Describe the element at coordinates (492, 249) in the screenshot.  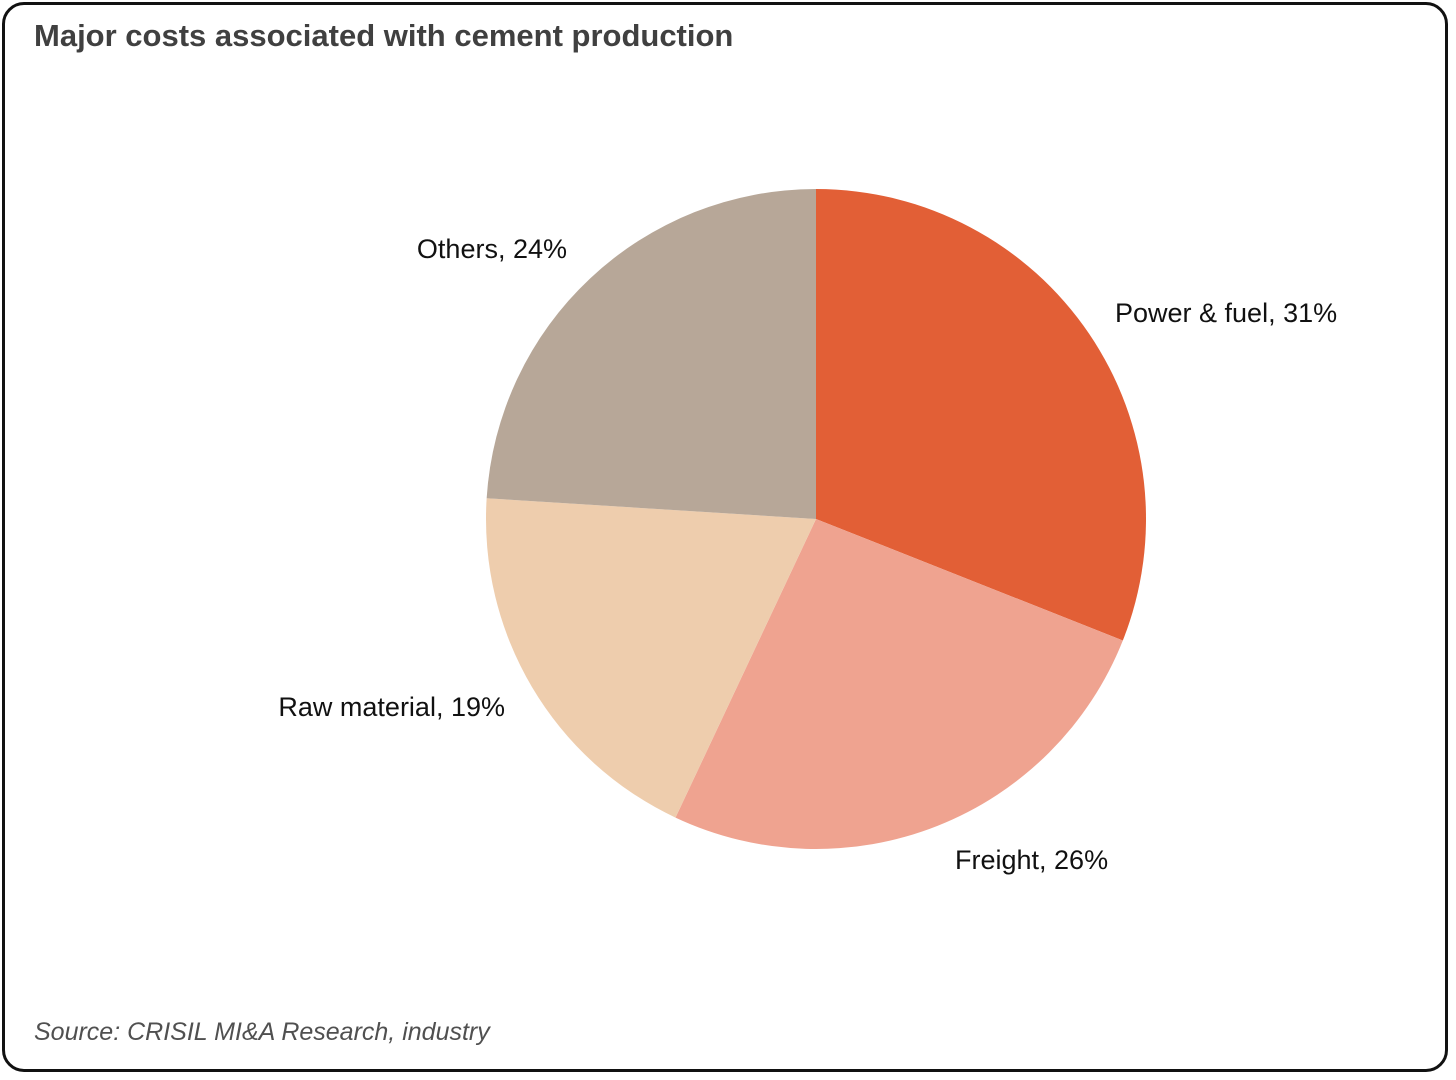
I see `slice-label-others: Others, 24%` at that location.